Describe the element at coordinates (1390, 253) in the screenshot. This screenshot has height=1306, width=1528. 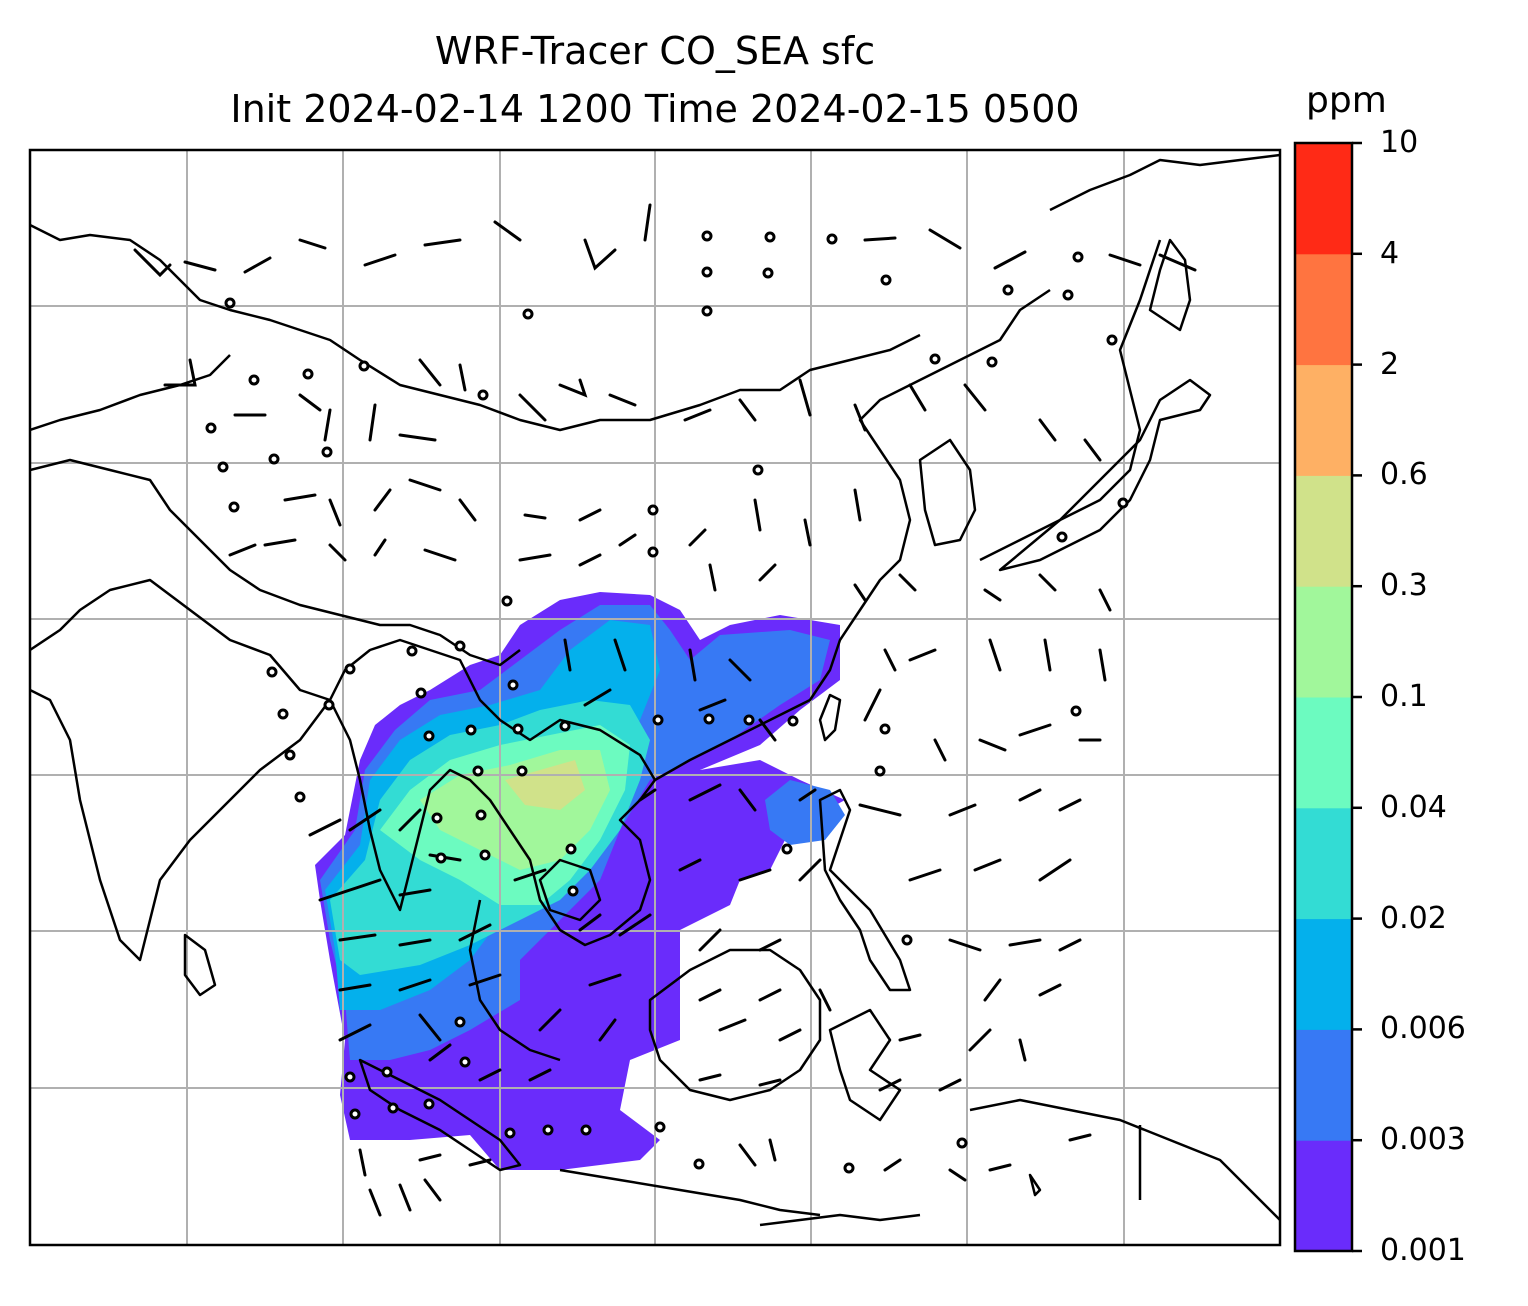
I see `colorbar-tick-label: 4` at that location.